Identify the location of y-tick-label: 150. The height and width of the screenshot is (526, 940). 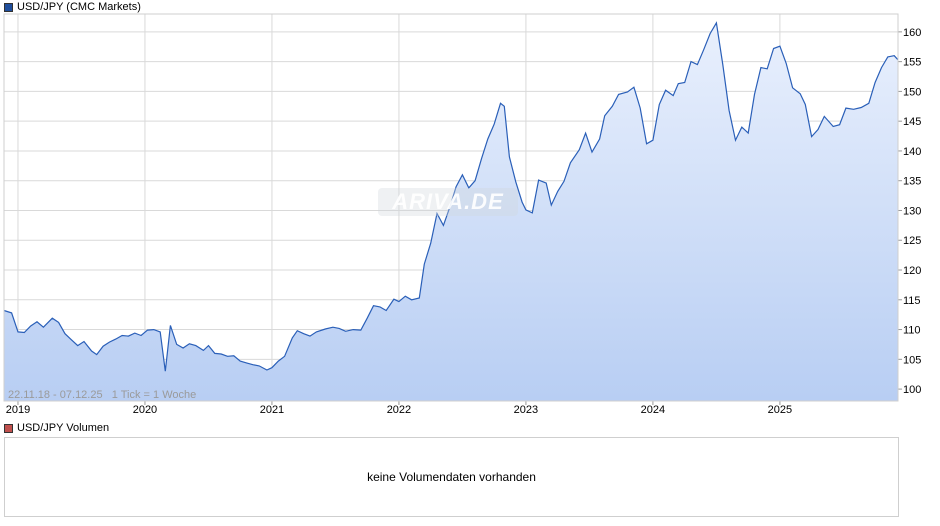
(912, 92).